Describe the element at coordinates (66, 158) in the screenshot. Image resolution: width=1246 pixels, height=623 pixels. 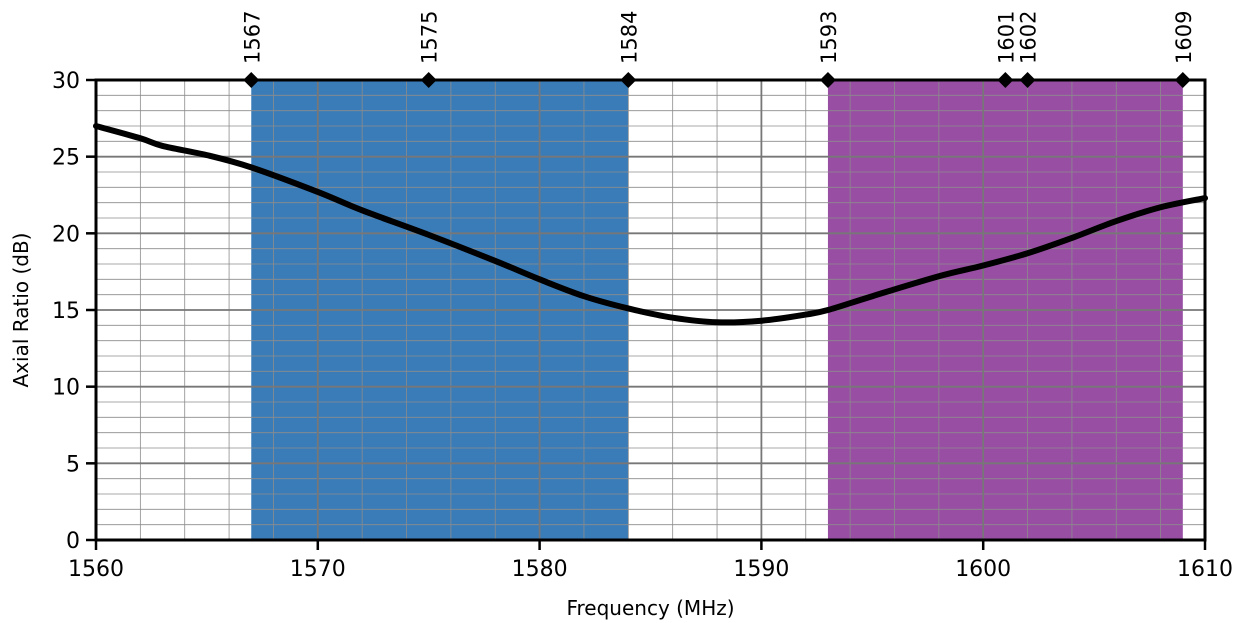
I see `y-tick-label: 25` at that location.